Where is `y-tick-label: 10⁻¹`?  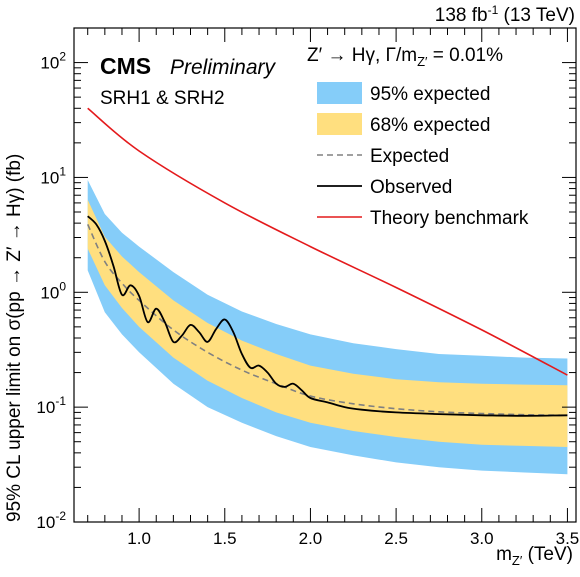 y-tick-label: 10⁻¹ is located at coordinates (51, 405).